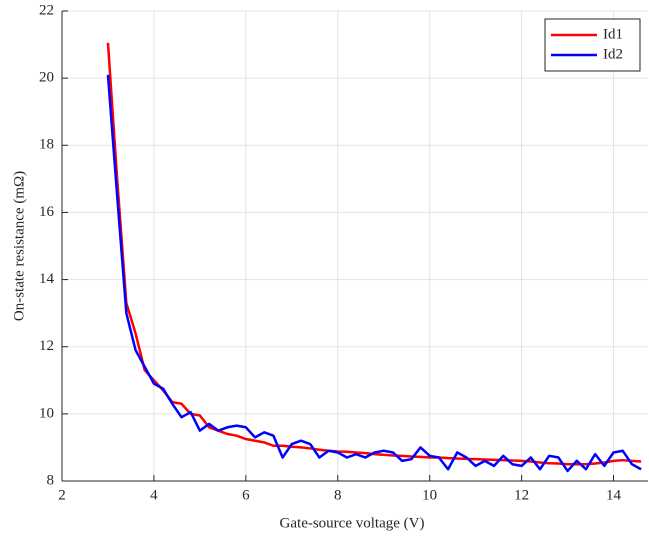  What do you see at coordinates (46, 145) in the screenshot?
I see `y-tick-label: 18` at bounding box center [46, 145].